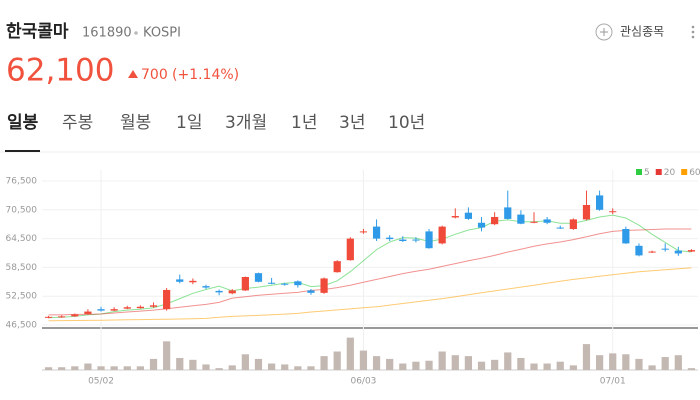 This screenshot has width=700, height=400. What do you see at coordinates (135, 123) in the screenshot?
I see `tab: 월봉` at bounding box center [135, 123].